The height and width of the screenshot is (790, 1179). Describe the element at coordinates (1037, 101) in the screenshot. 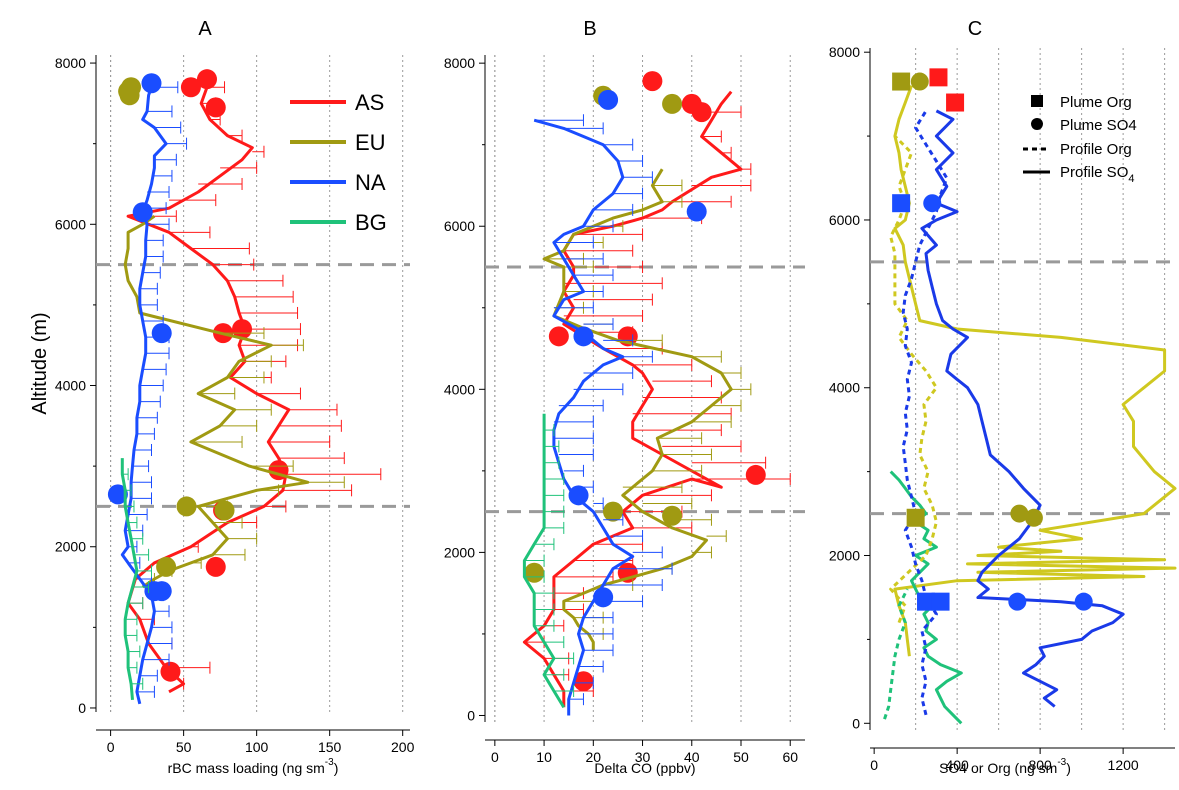

I see `legend-square-icon` at that location.